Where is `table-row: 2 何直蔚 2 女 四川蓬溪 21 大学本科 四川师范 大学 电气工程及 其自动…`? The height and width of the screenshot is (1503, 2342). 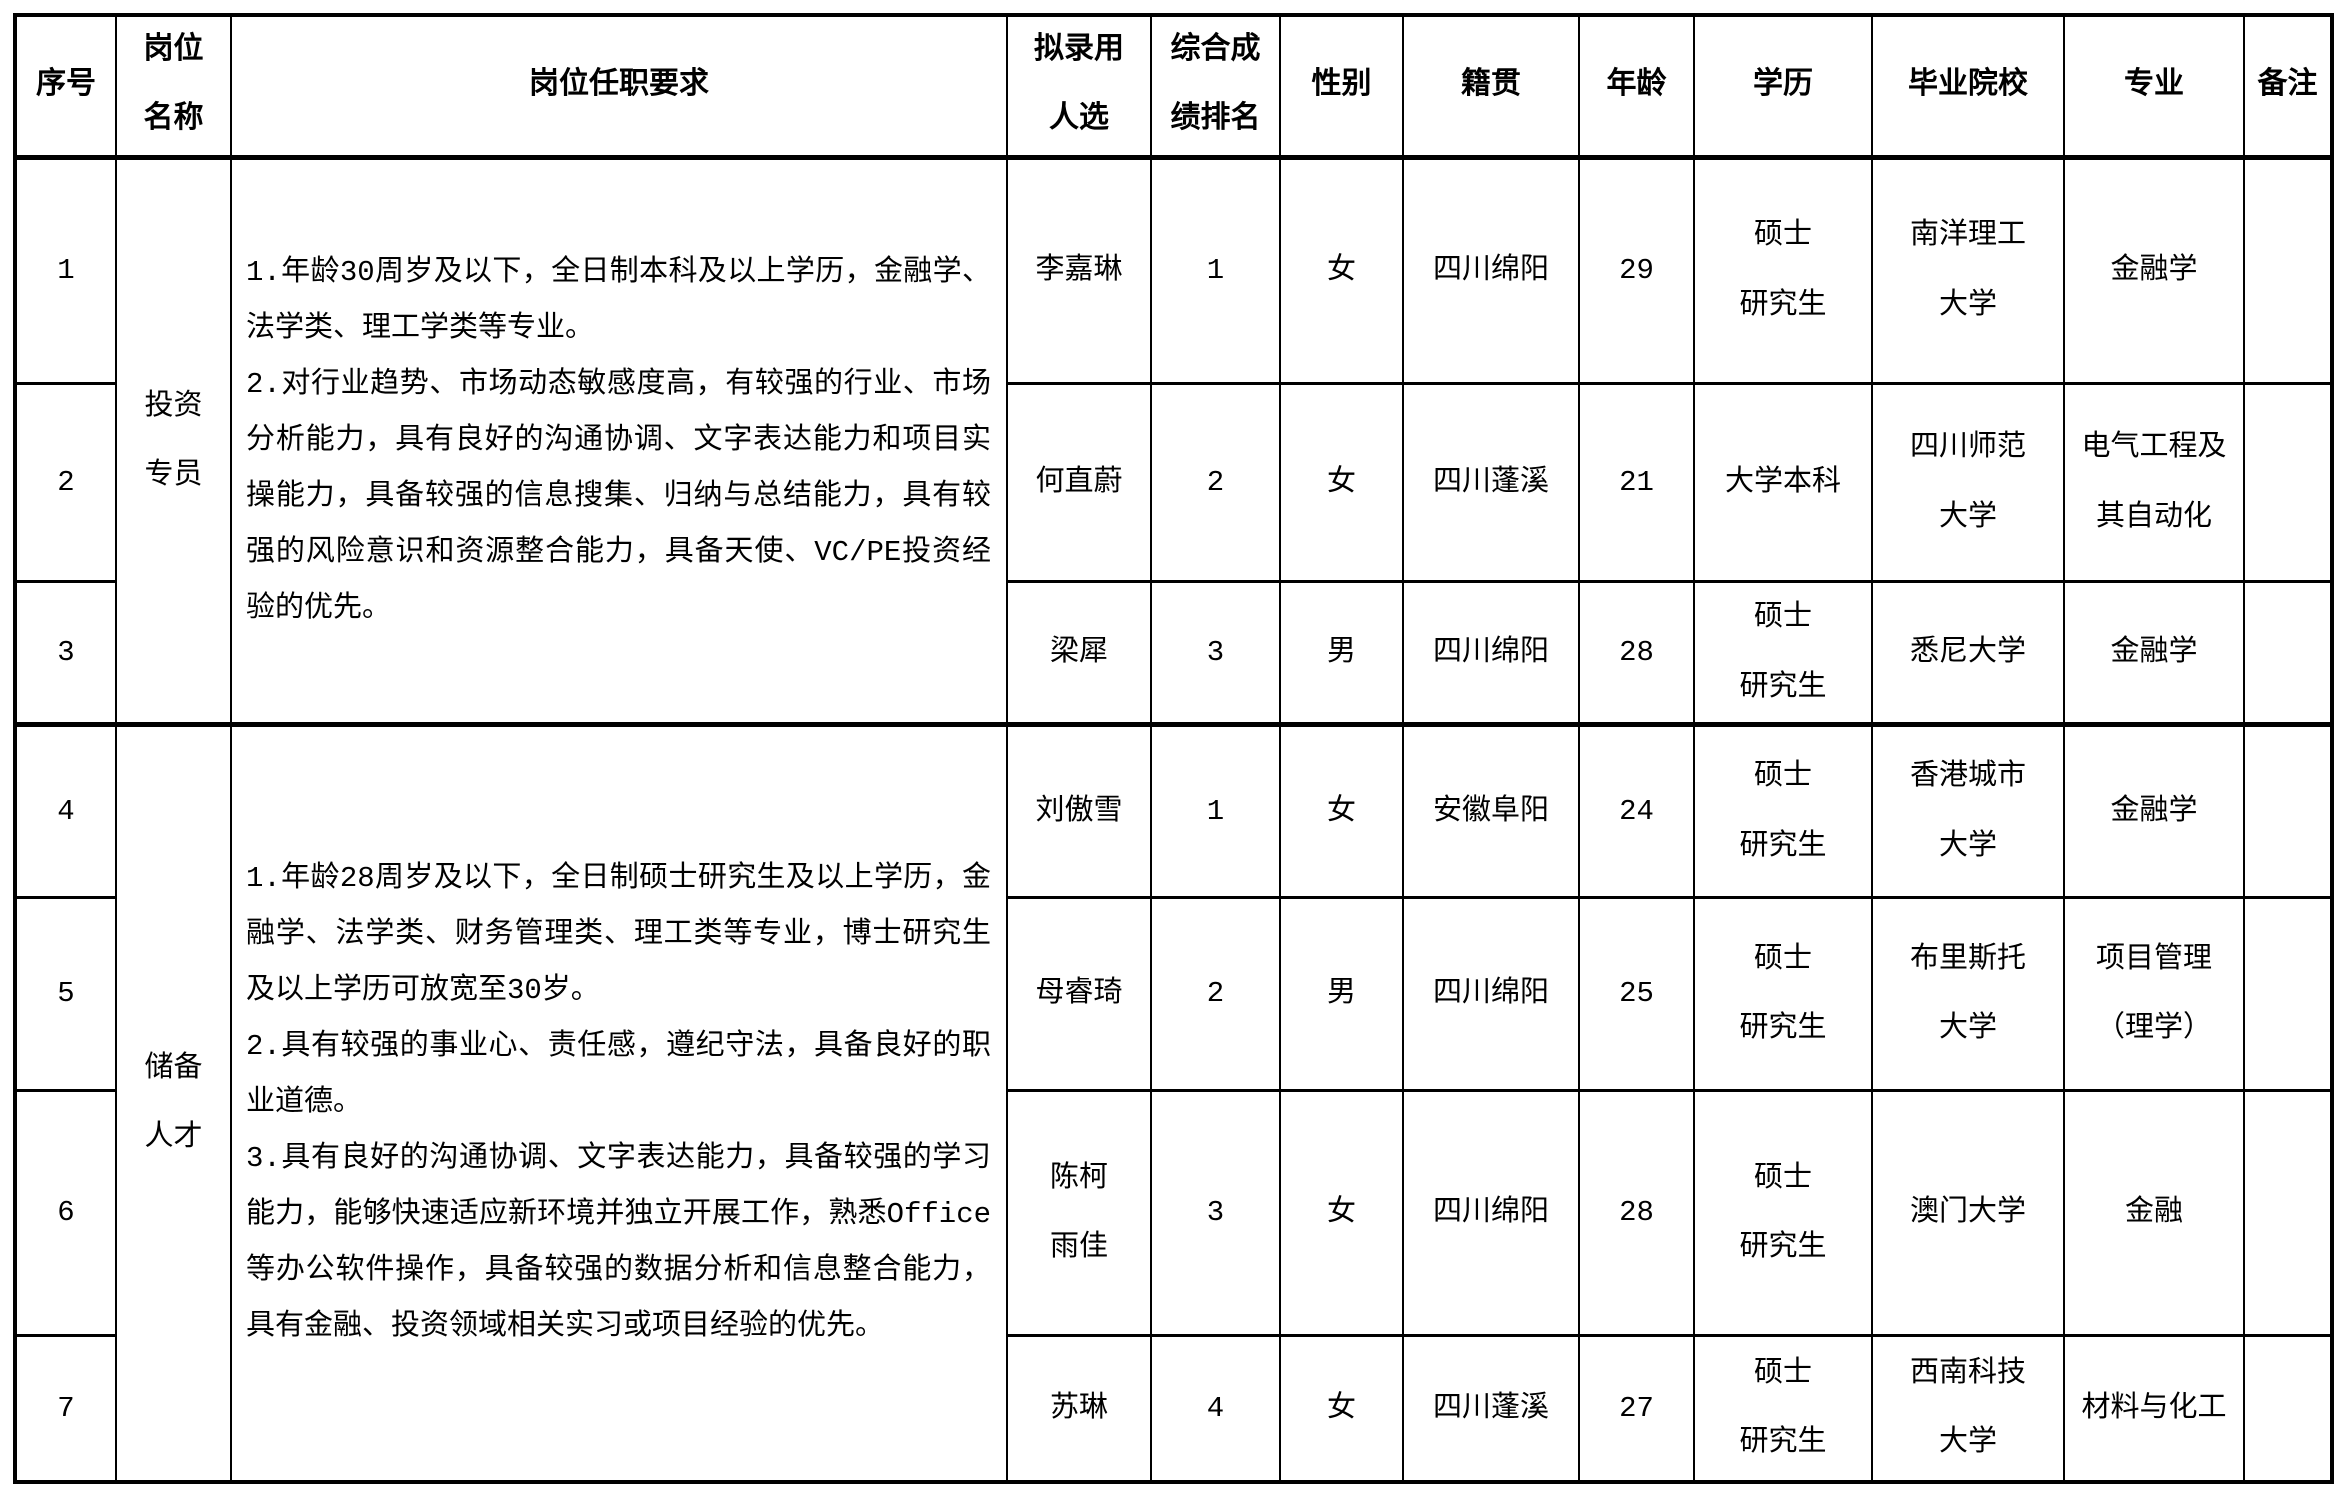 table-row: 2 何直蔚 2 女 四川蓬溪 21 大学本科 四川师范 大学 电气工程及 其自动… is located at coordinates (1173, 482).